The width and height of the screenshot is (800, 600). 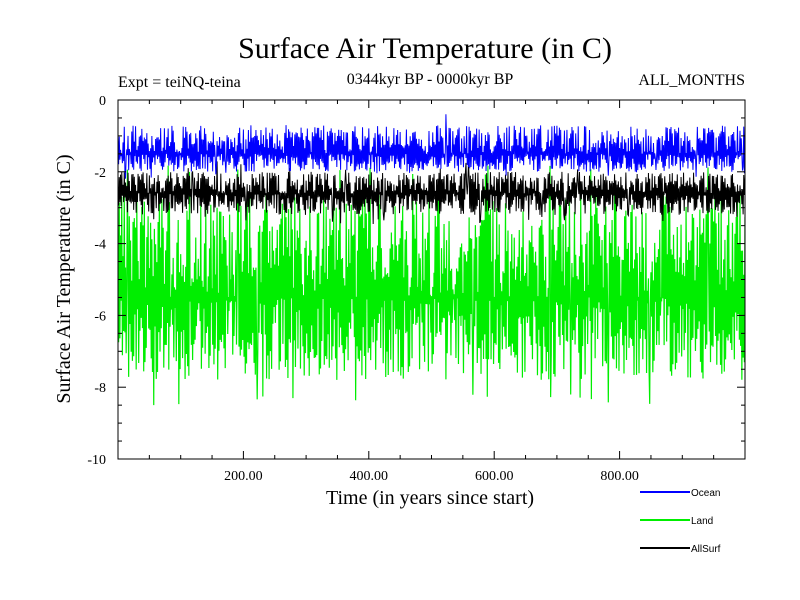 What do you see at coordinates (100, 388) in the screenshot?
I see `y-tick-label: -8` at bounding box center [100, 388].